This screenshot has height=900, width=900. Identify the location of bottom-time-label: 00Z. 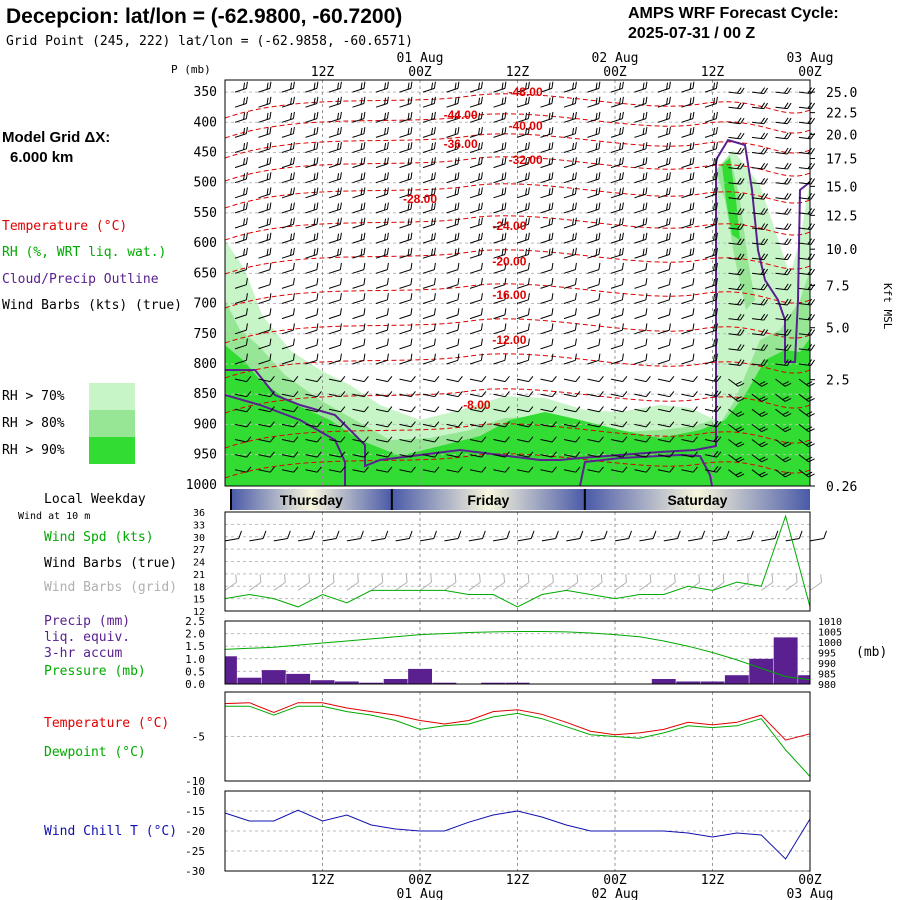
(615, 880).